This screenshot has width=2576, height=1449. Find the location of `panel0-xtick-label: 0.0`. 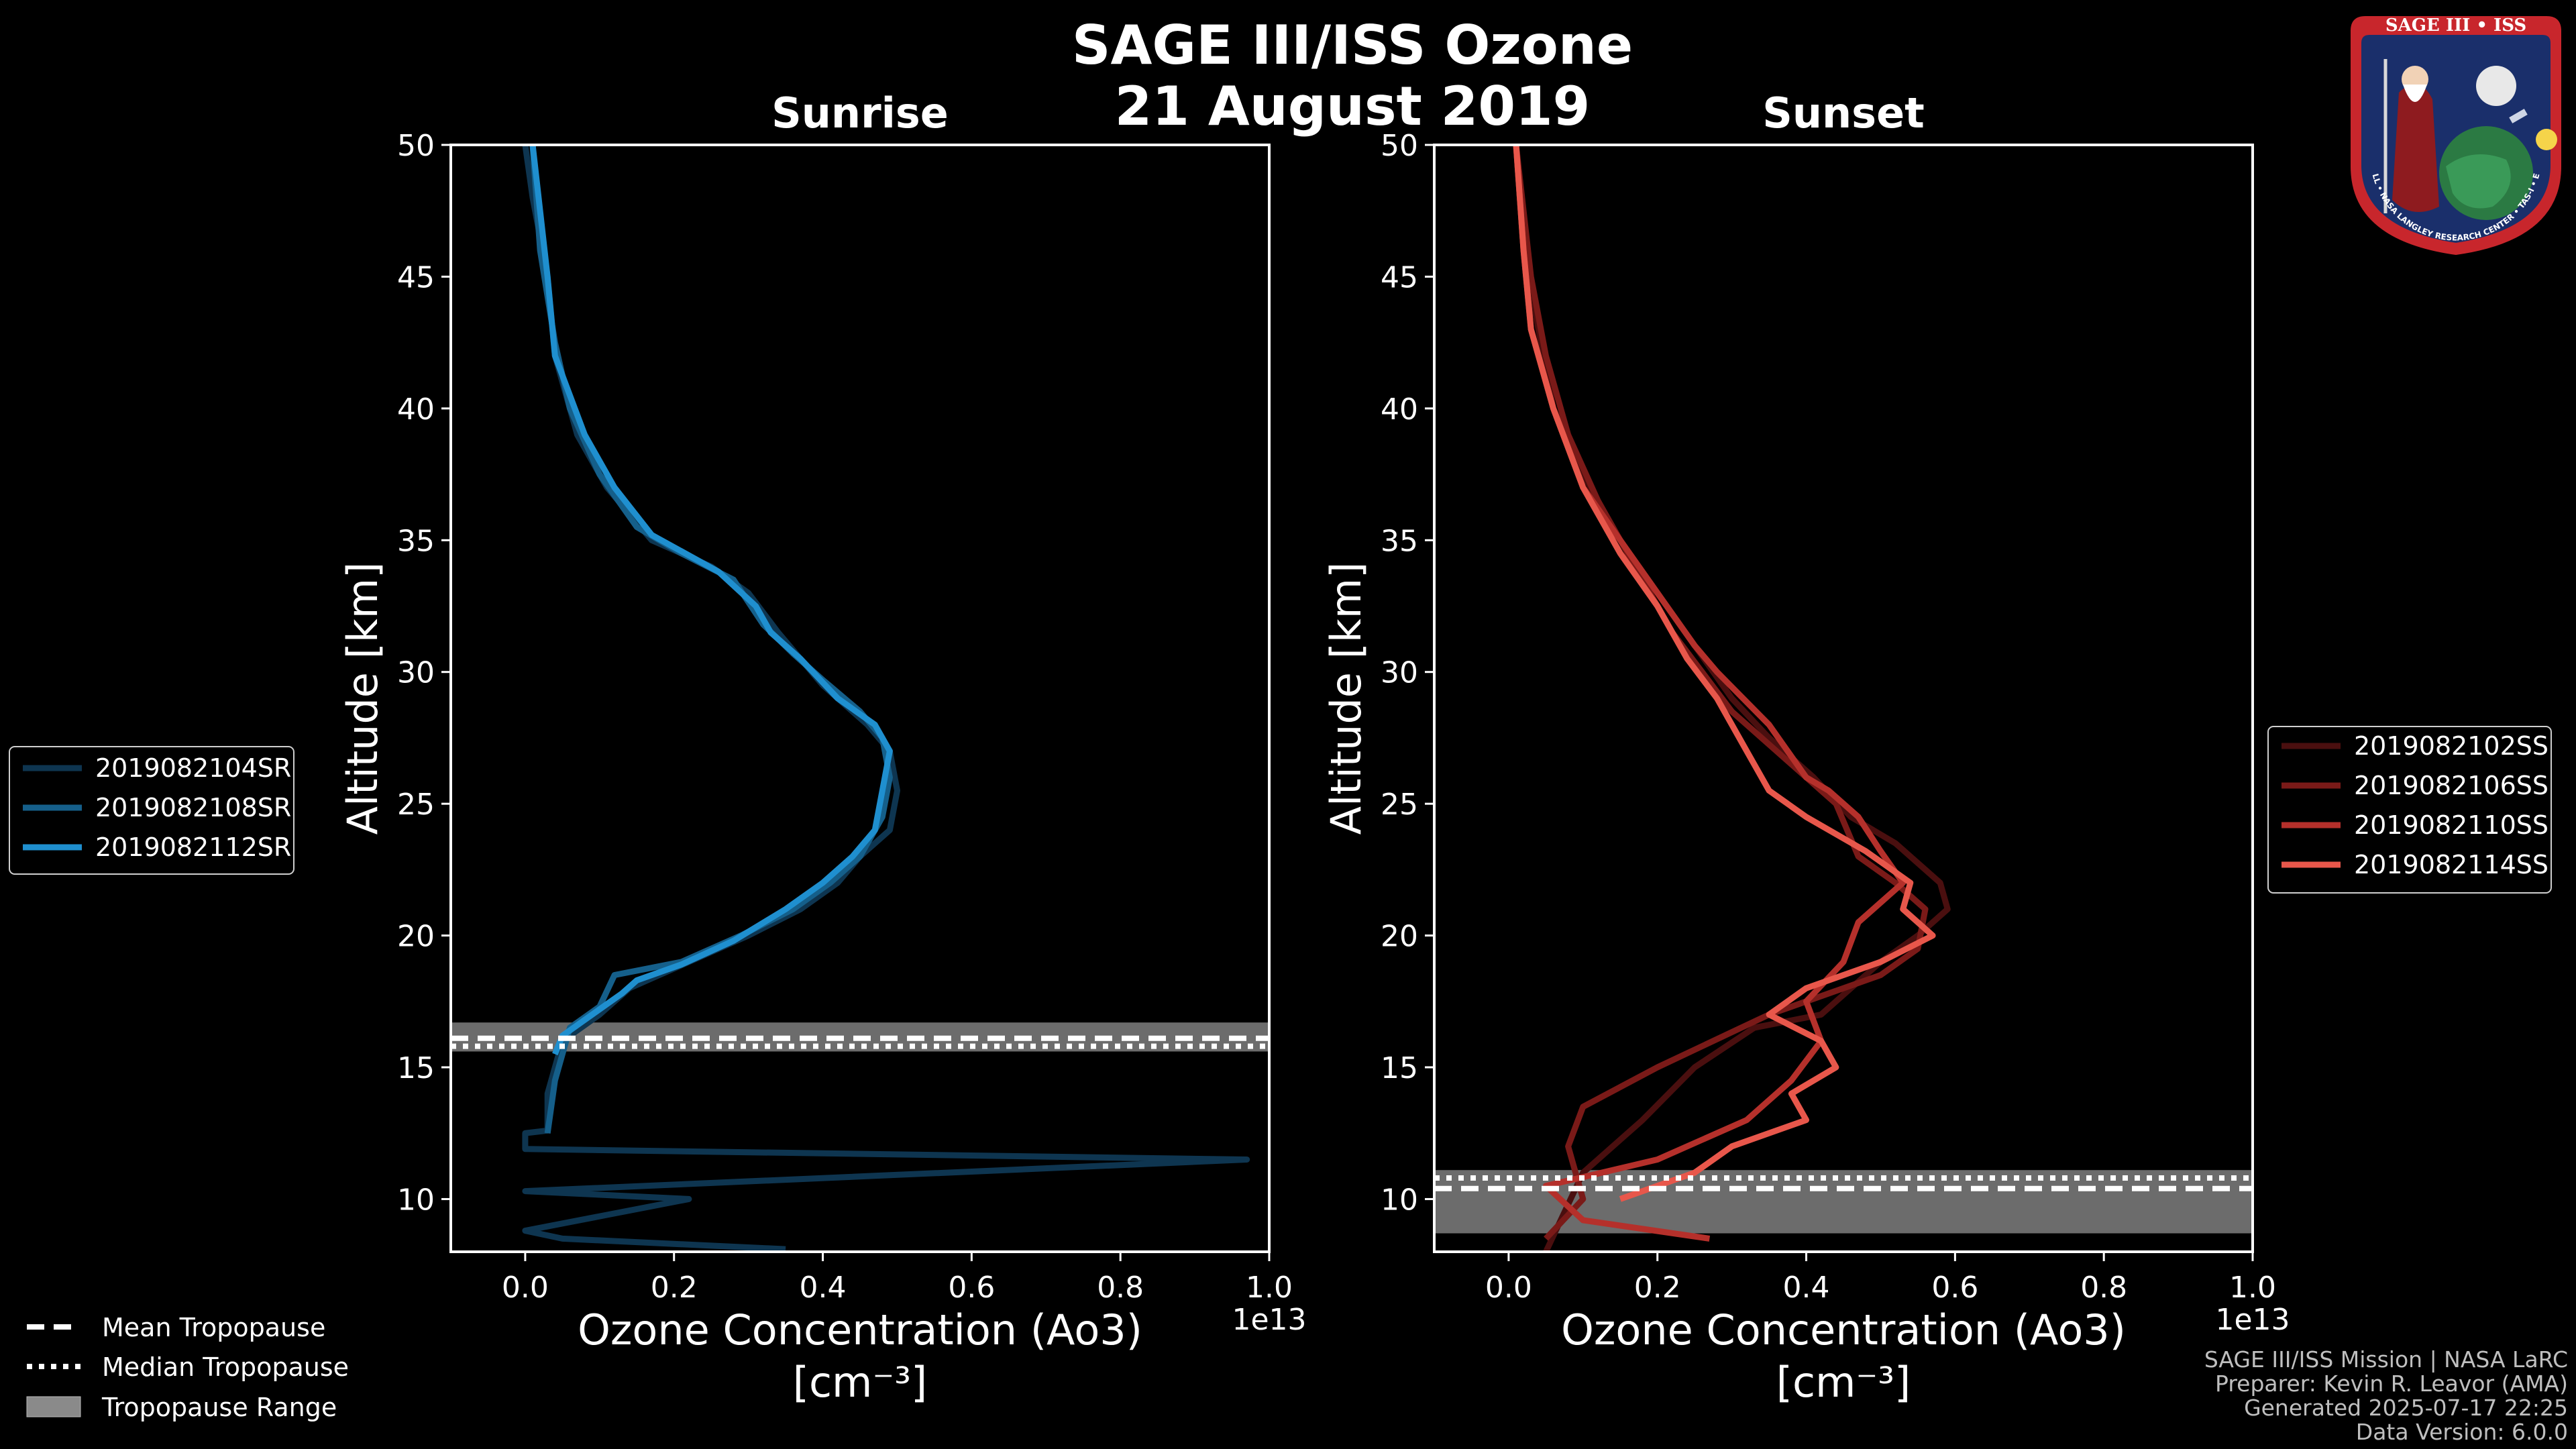

panel0-xtick-label: 0.0 is located at coordinates (525, 1288).